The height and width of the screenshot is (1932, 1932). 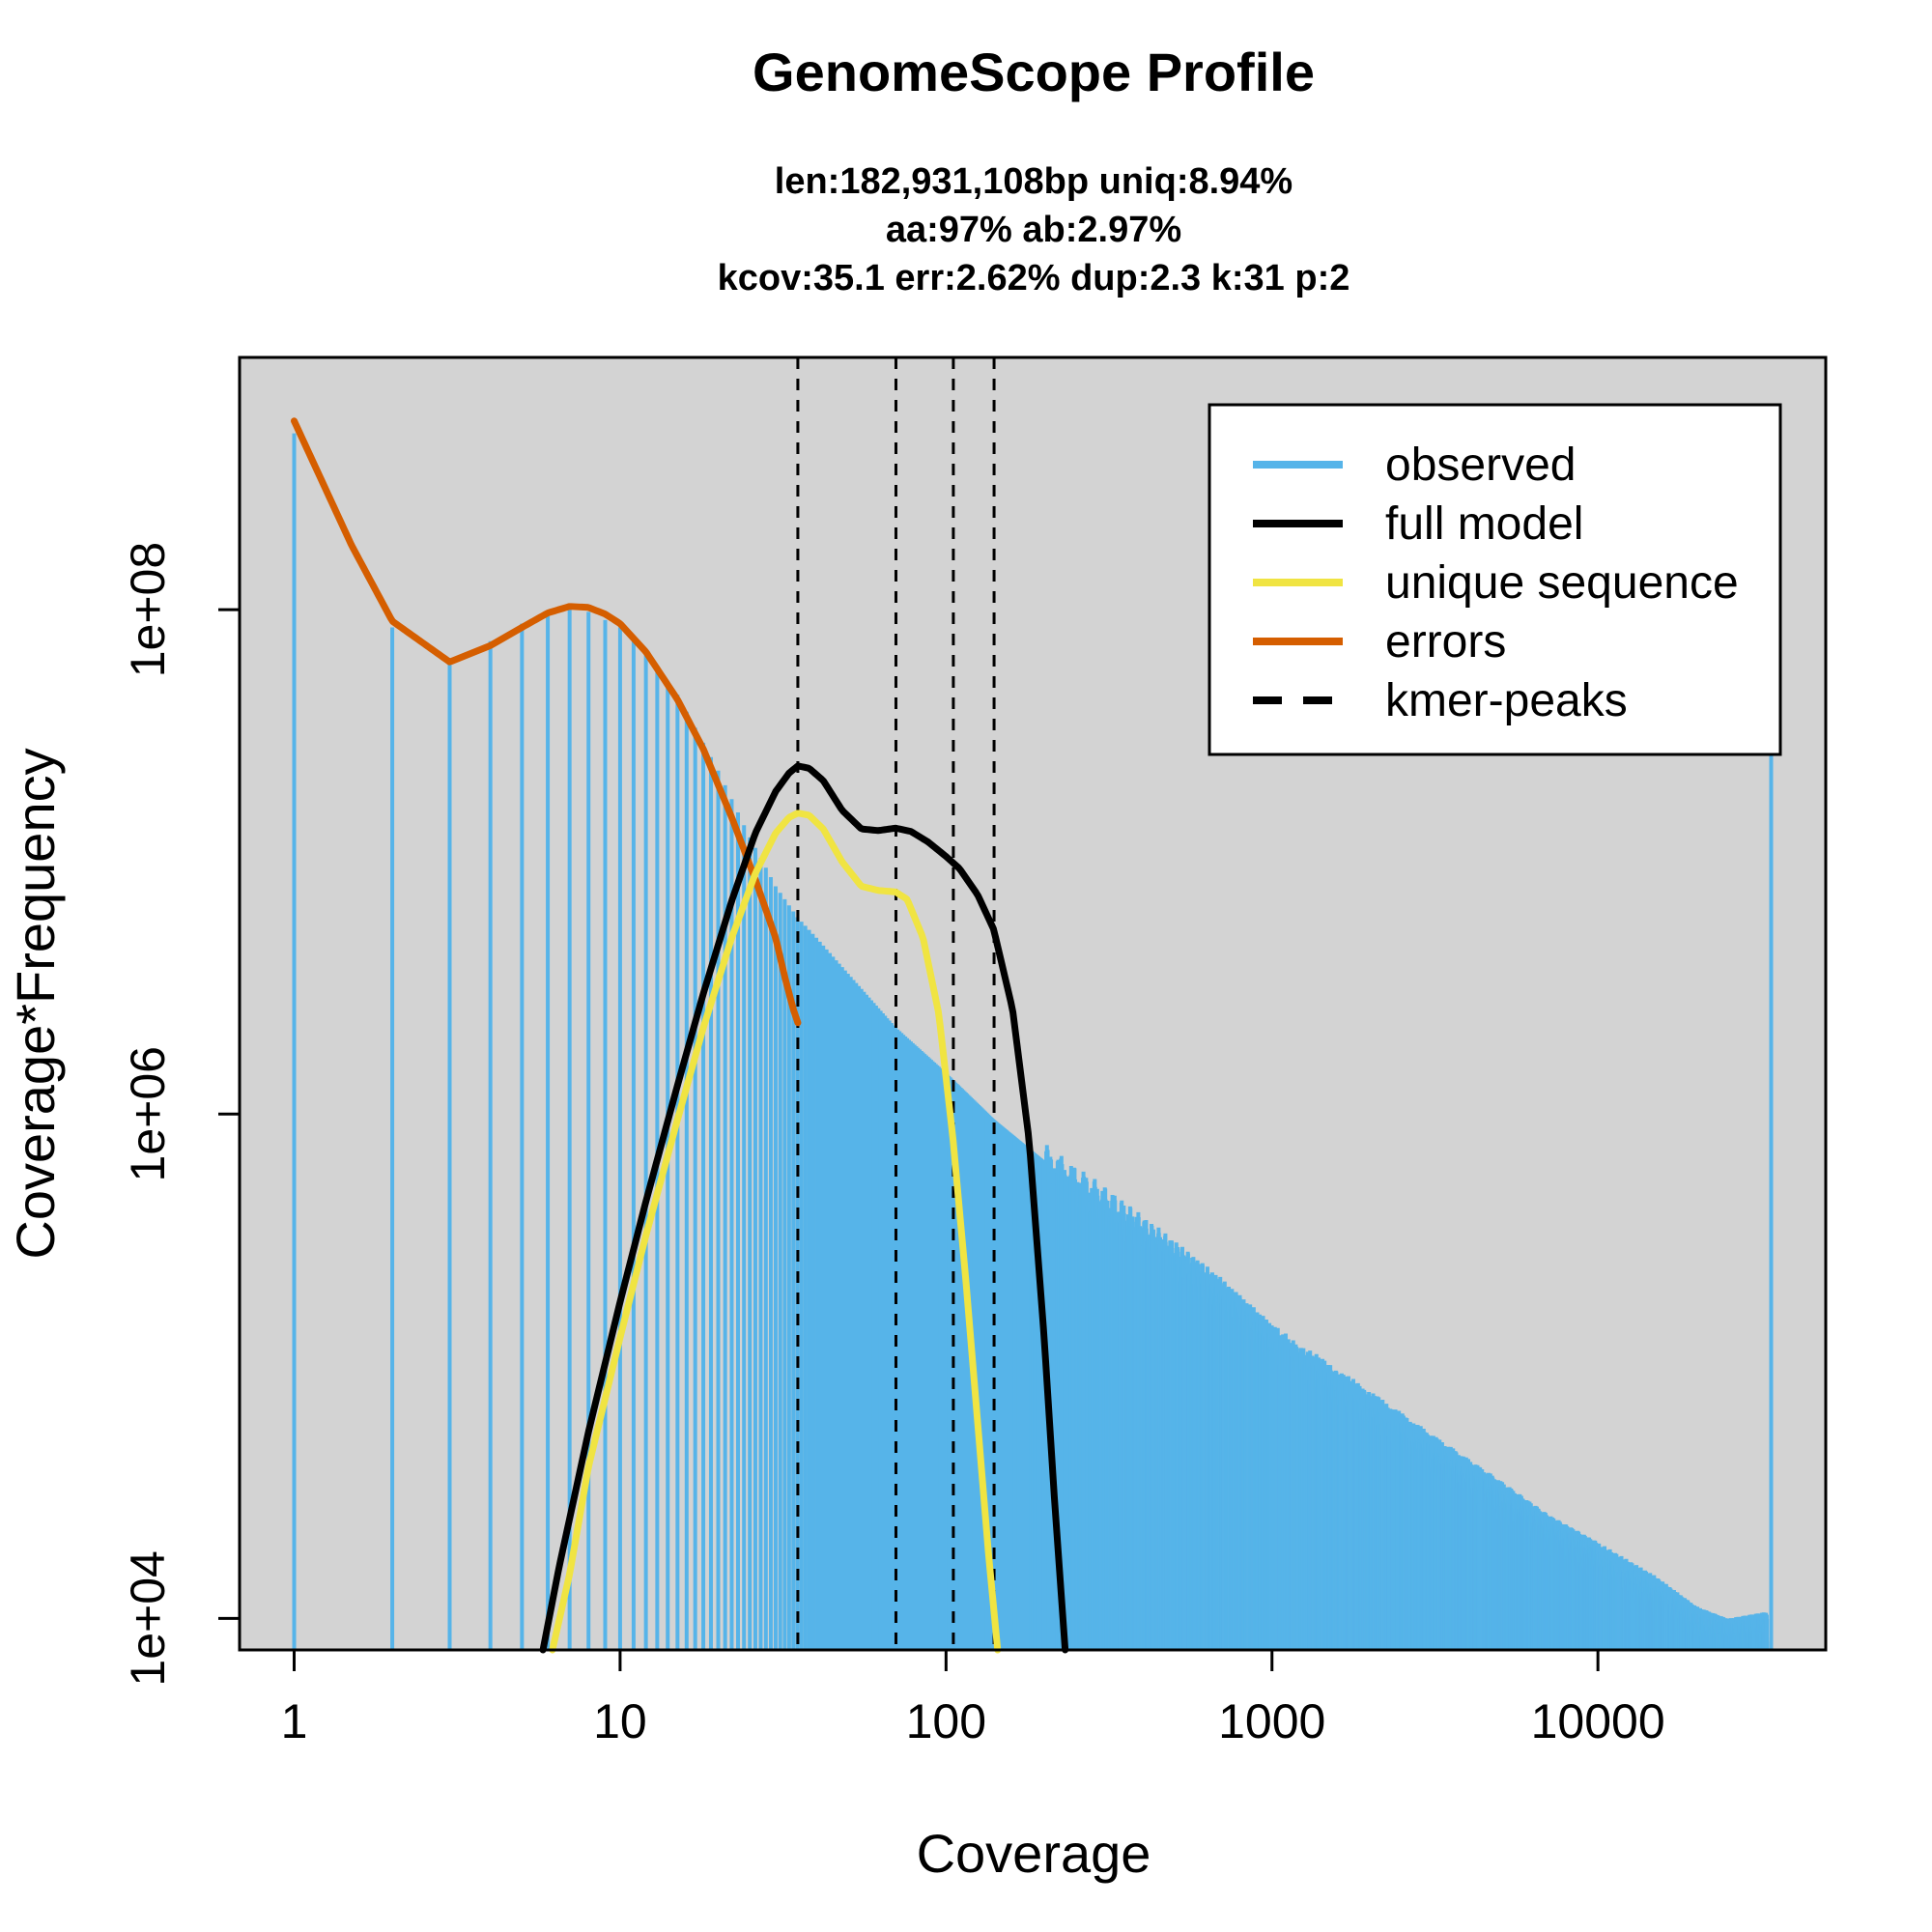 I want to click on chart-subtitle-line-2: aa:97% ab:2.97%, so click(x=1033, y=230).